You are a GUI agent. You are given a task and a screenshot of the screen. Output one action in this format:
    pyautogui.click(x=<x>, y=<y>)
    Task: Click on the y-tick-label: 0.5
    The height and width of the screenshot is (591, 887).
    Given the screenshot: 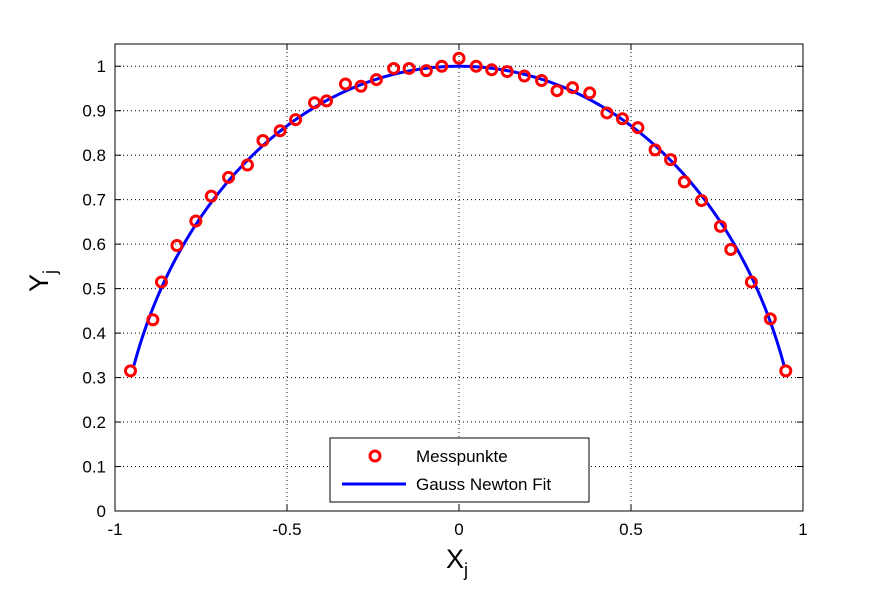 What is the action you would take?
    pyautogui.click(x=94, y=289)
    